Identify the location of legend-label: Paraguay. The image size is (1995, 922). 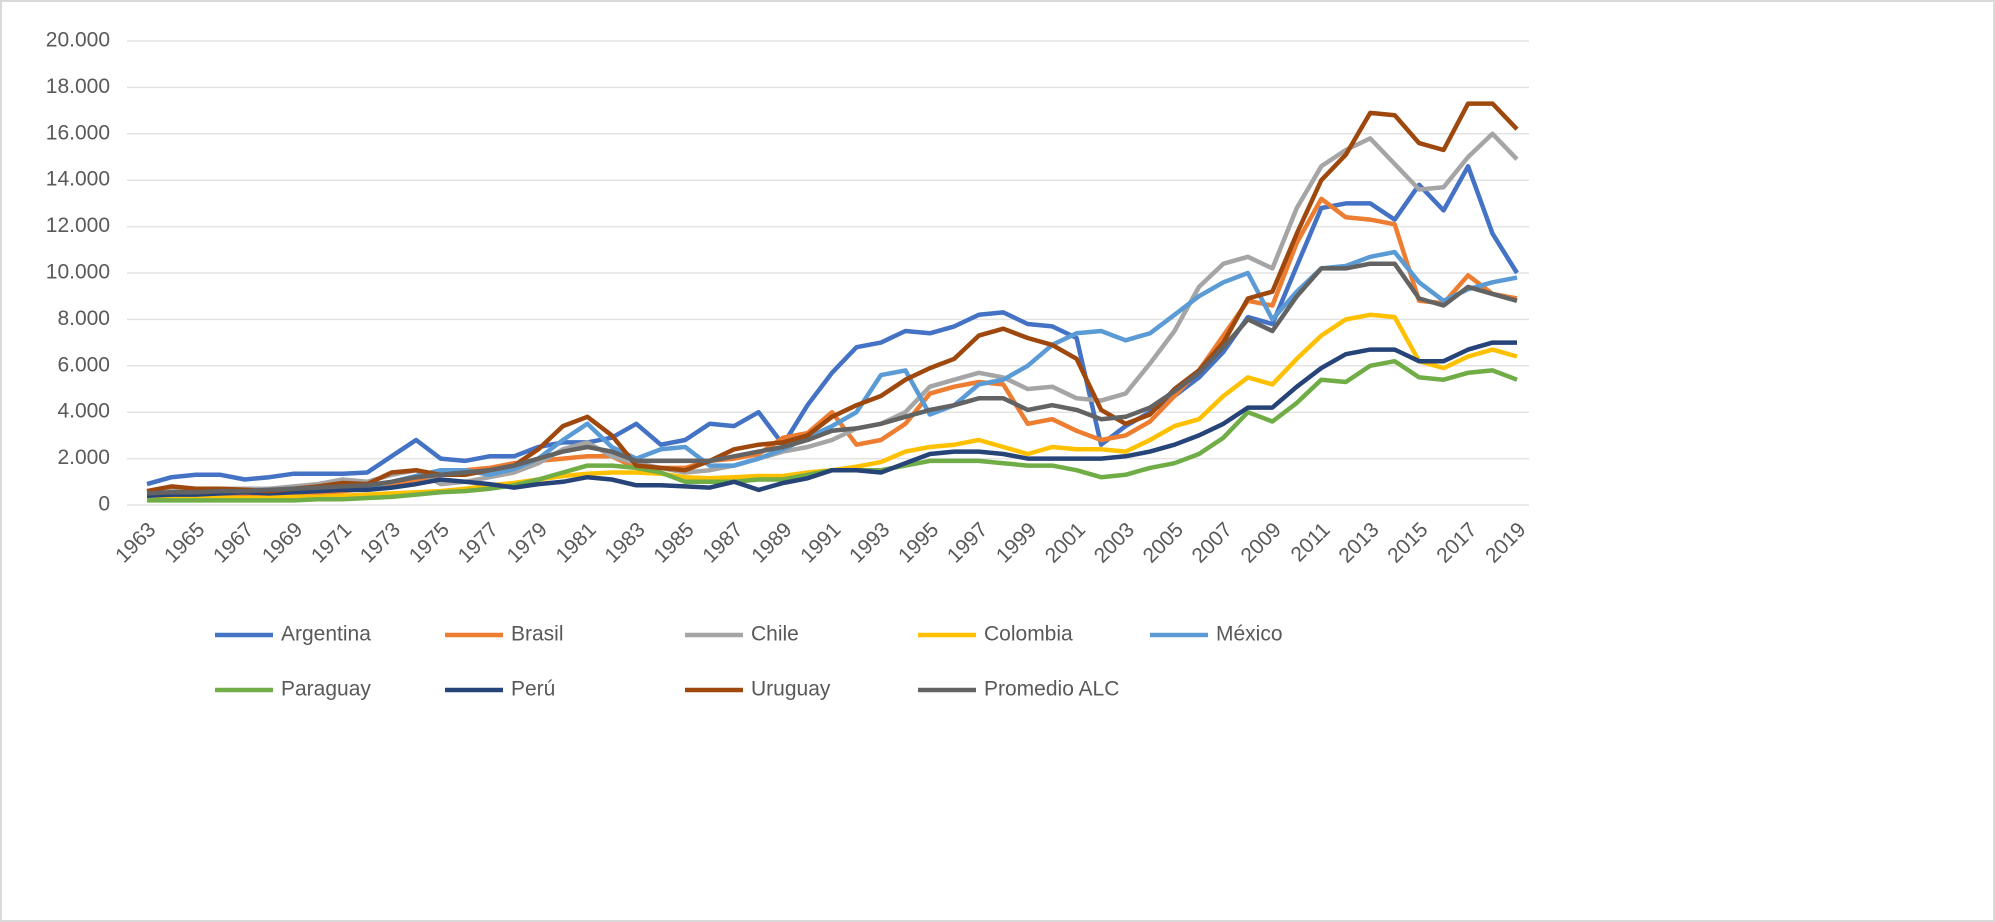
(326, 689).